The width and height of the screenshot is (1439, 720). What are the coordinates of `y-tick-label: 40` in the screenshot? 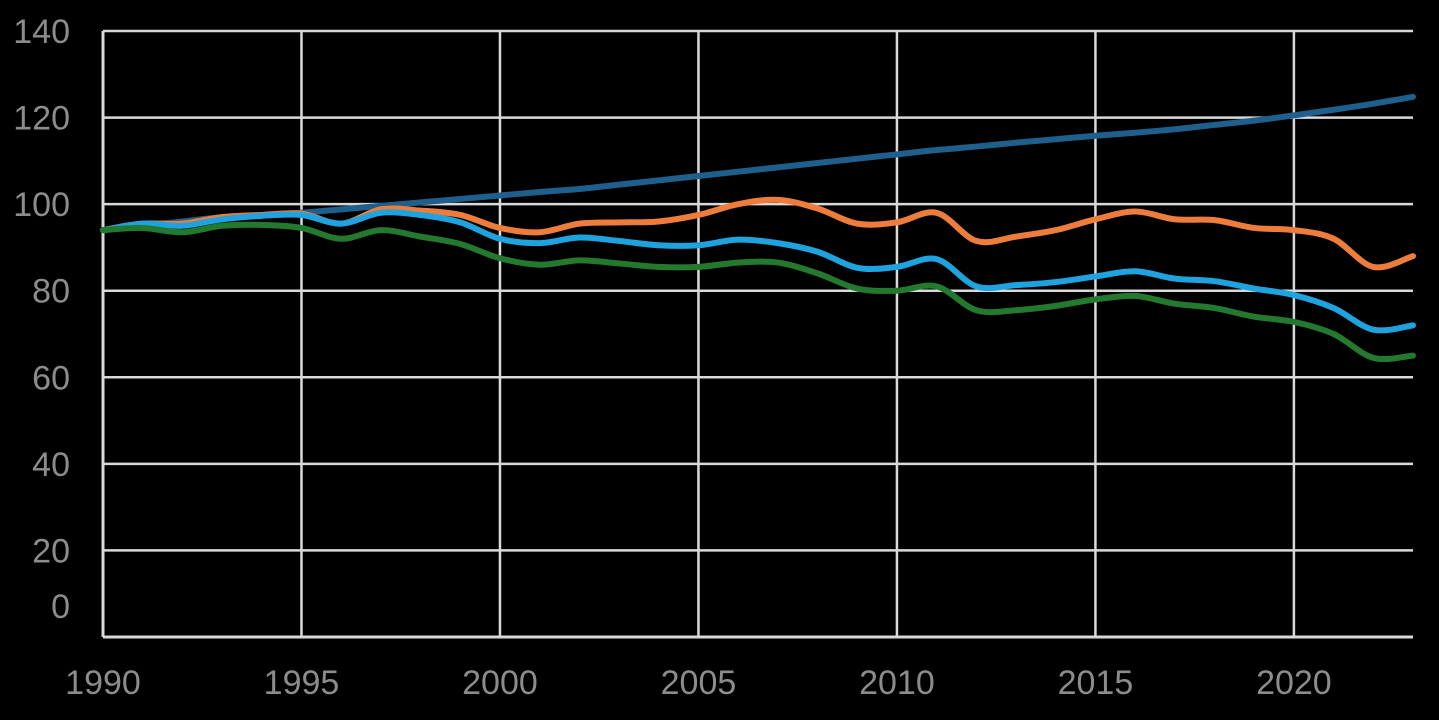 It's located at (51, 465).